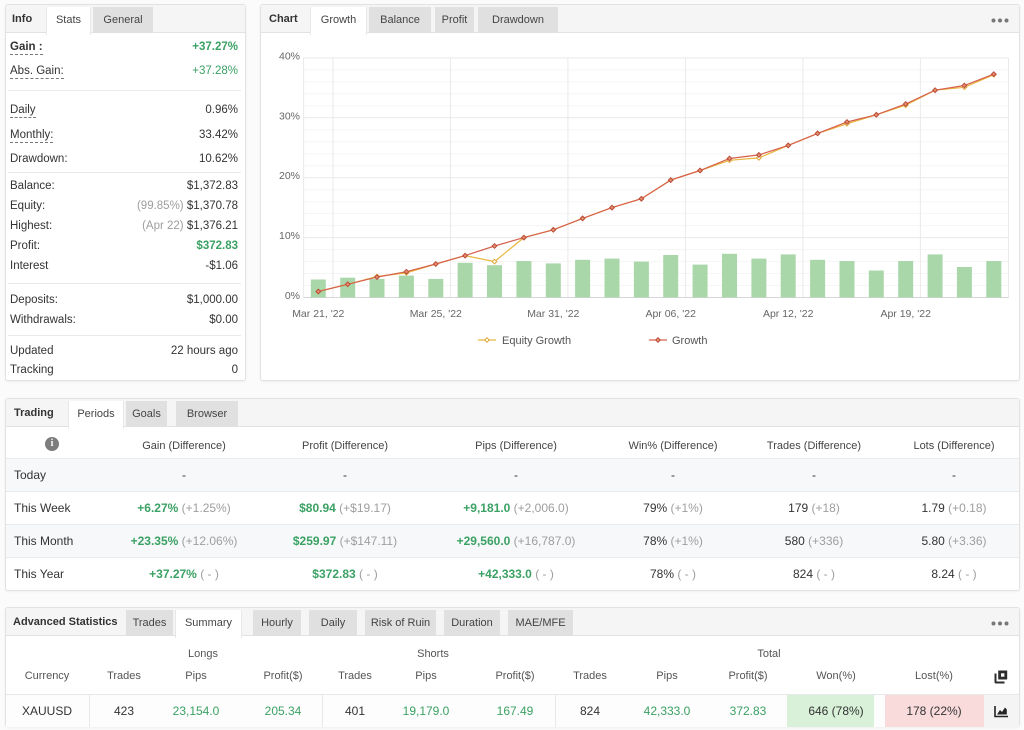  I want to click on svg-text: 10%, so click(289, 236).